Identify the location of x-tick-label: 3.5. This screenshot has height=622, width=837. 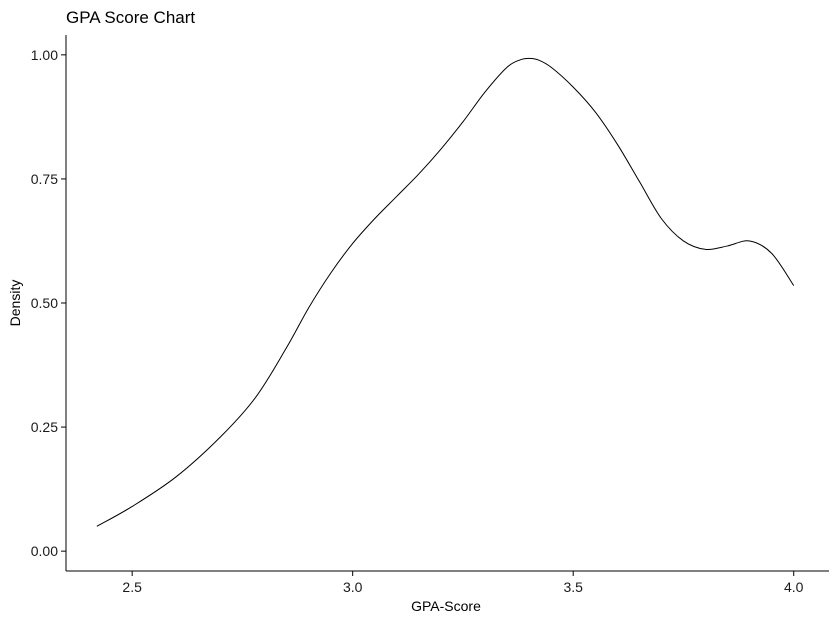
(573, 587).